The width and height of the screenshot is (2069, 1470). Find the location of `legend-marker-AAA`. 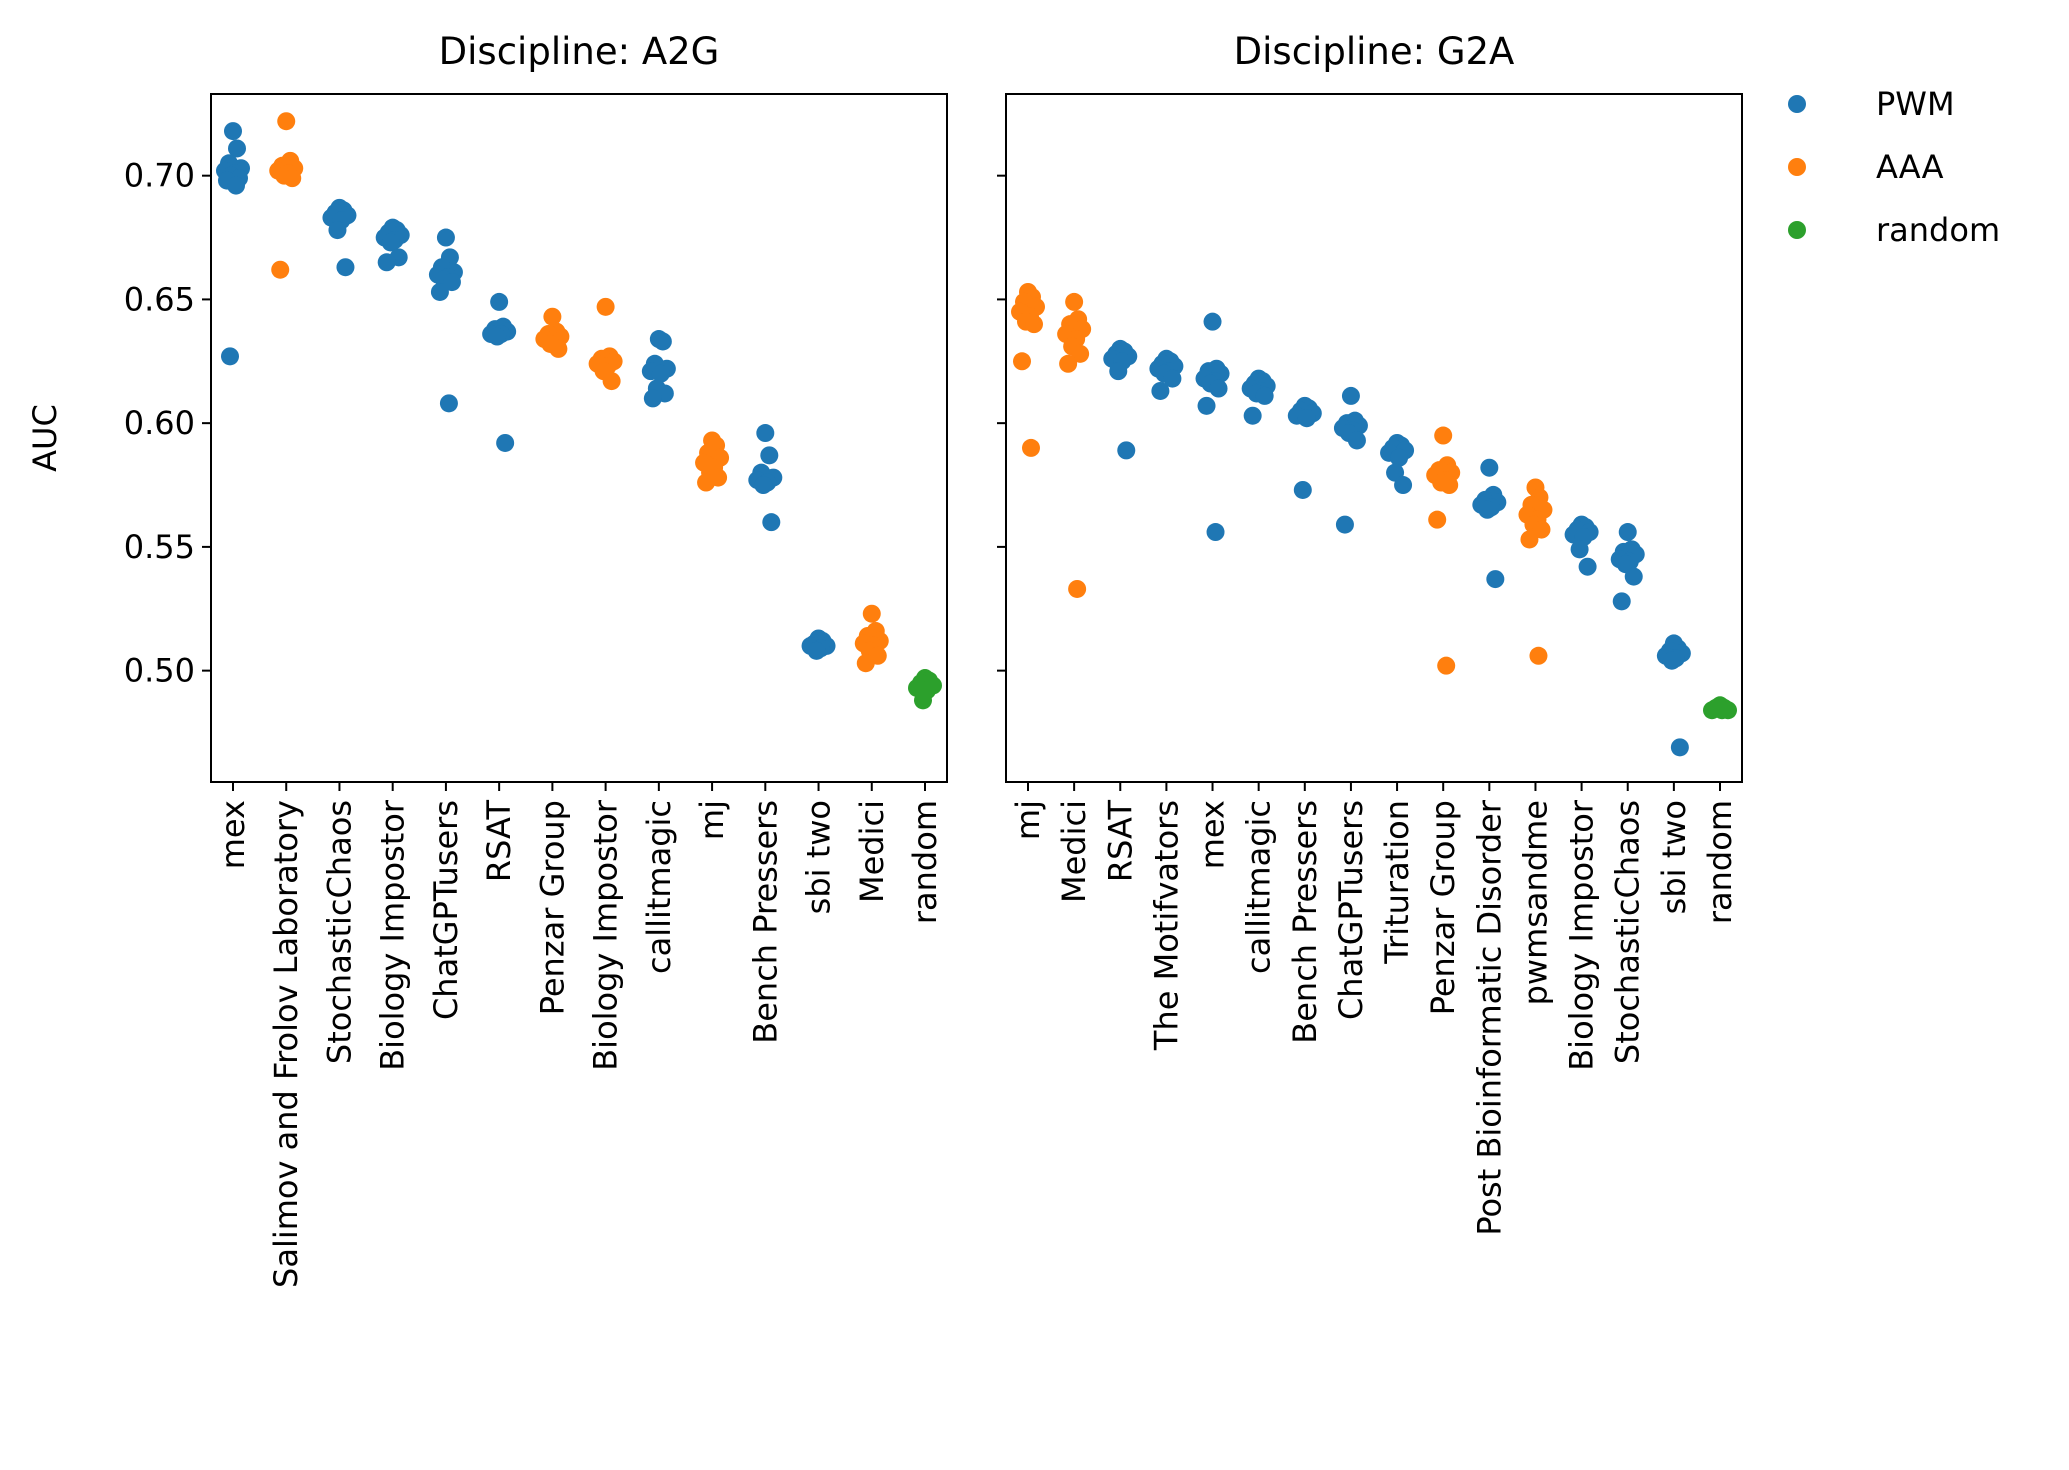

legend-marker-AAA is located at coordinates (1797, 167).